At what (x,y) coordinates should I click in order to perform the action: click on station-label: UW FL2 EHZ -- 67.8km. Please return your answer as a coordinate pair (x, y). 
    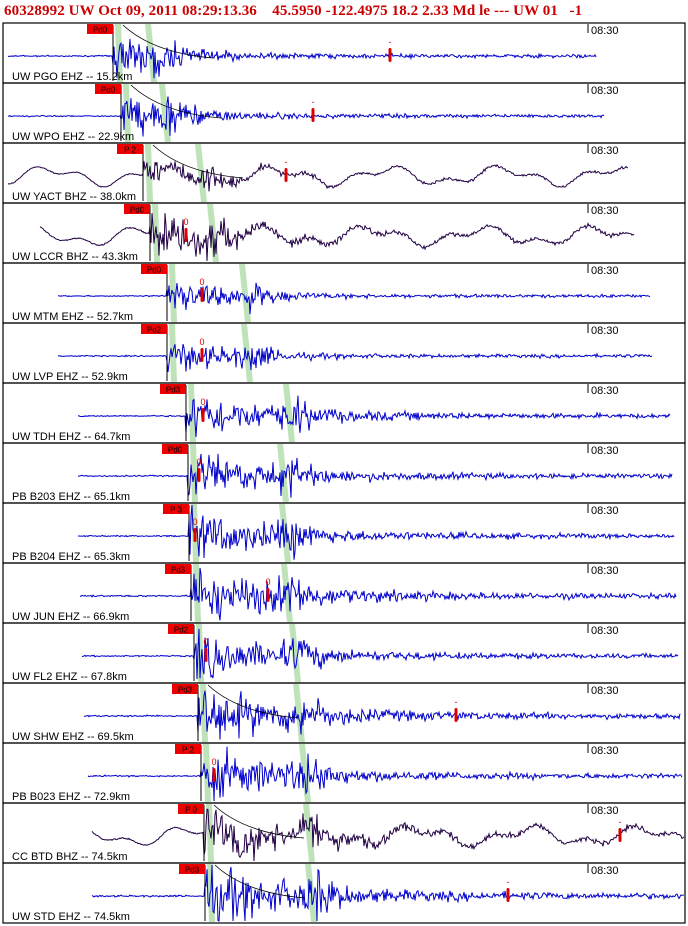
    Looking at the image, I should click on (69, 677).